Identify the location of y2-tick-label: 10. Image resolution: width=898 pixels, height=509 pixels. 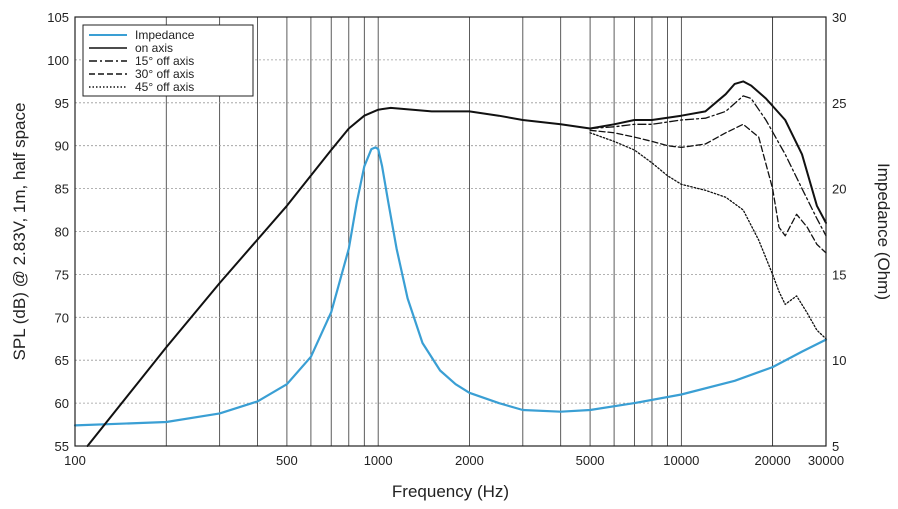
(839, 360).